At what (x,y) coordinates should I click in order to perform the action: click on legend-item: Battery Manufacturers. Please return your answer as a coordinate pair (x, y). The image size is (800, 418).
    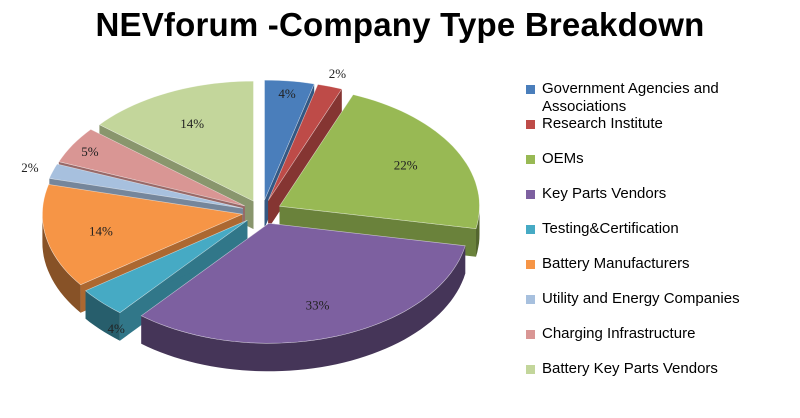
    Looking at the image, I should click on (663, 272).